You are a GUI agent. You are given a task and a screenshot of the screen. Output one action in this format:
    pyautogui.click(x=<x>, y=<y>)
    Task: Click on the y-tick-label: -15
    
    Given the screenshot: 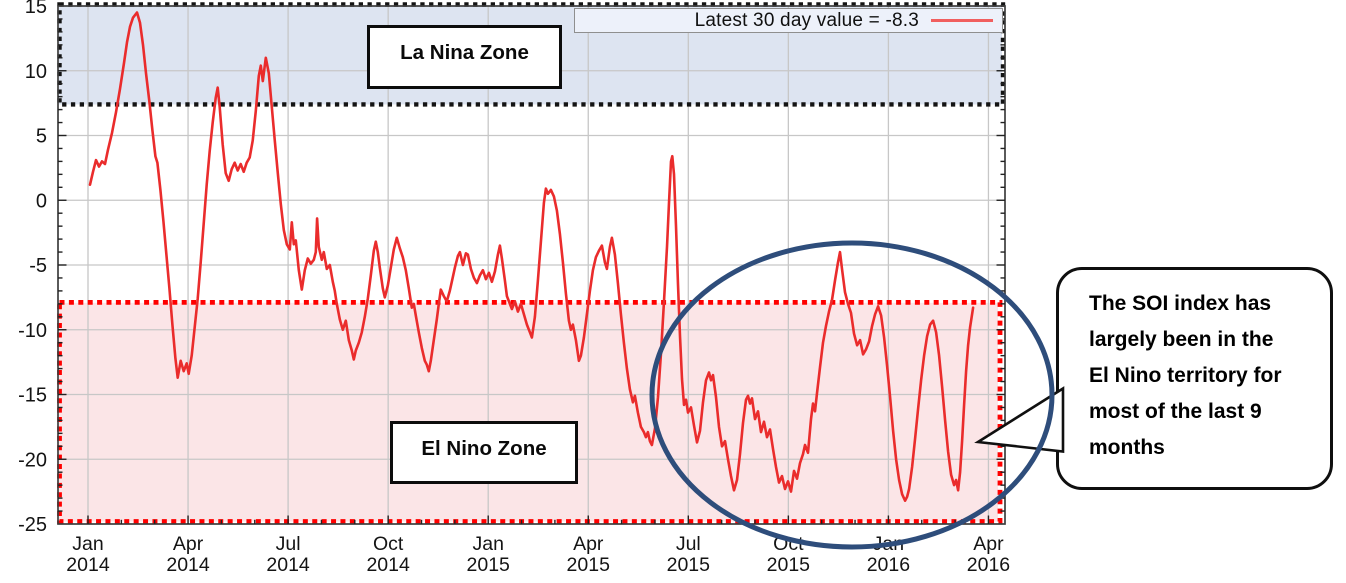 What is the action you would take?
    pyautogui.click(x=32, y=396)
    